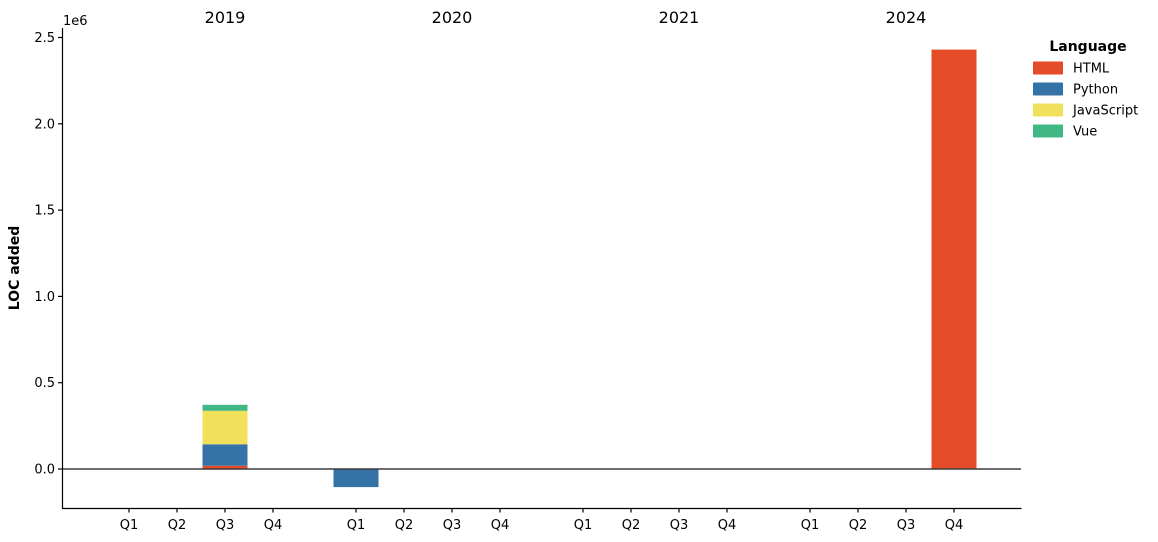 Image resolution: width=1158 pixels, height=542 pixels. I want to click on bar-segment-vue-2019-Q3, so click(225, 407).